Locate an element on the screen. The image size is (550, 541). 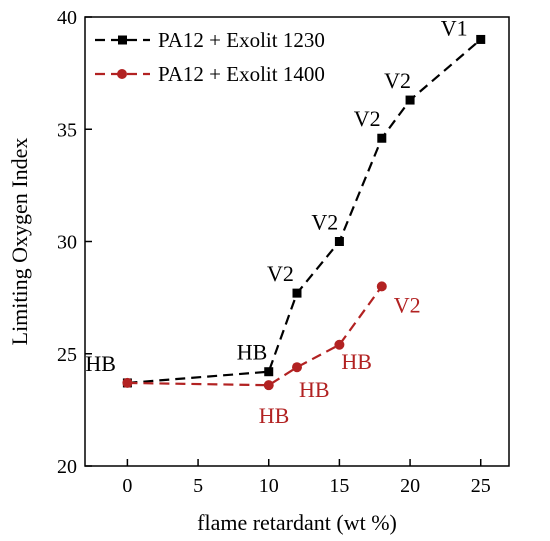
y-tick-label: 25 is located at coordinates (67, 355).